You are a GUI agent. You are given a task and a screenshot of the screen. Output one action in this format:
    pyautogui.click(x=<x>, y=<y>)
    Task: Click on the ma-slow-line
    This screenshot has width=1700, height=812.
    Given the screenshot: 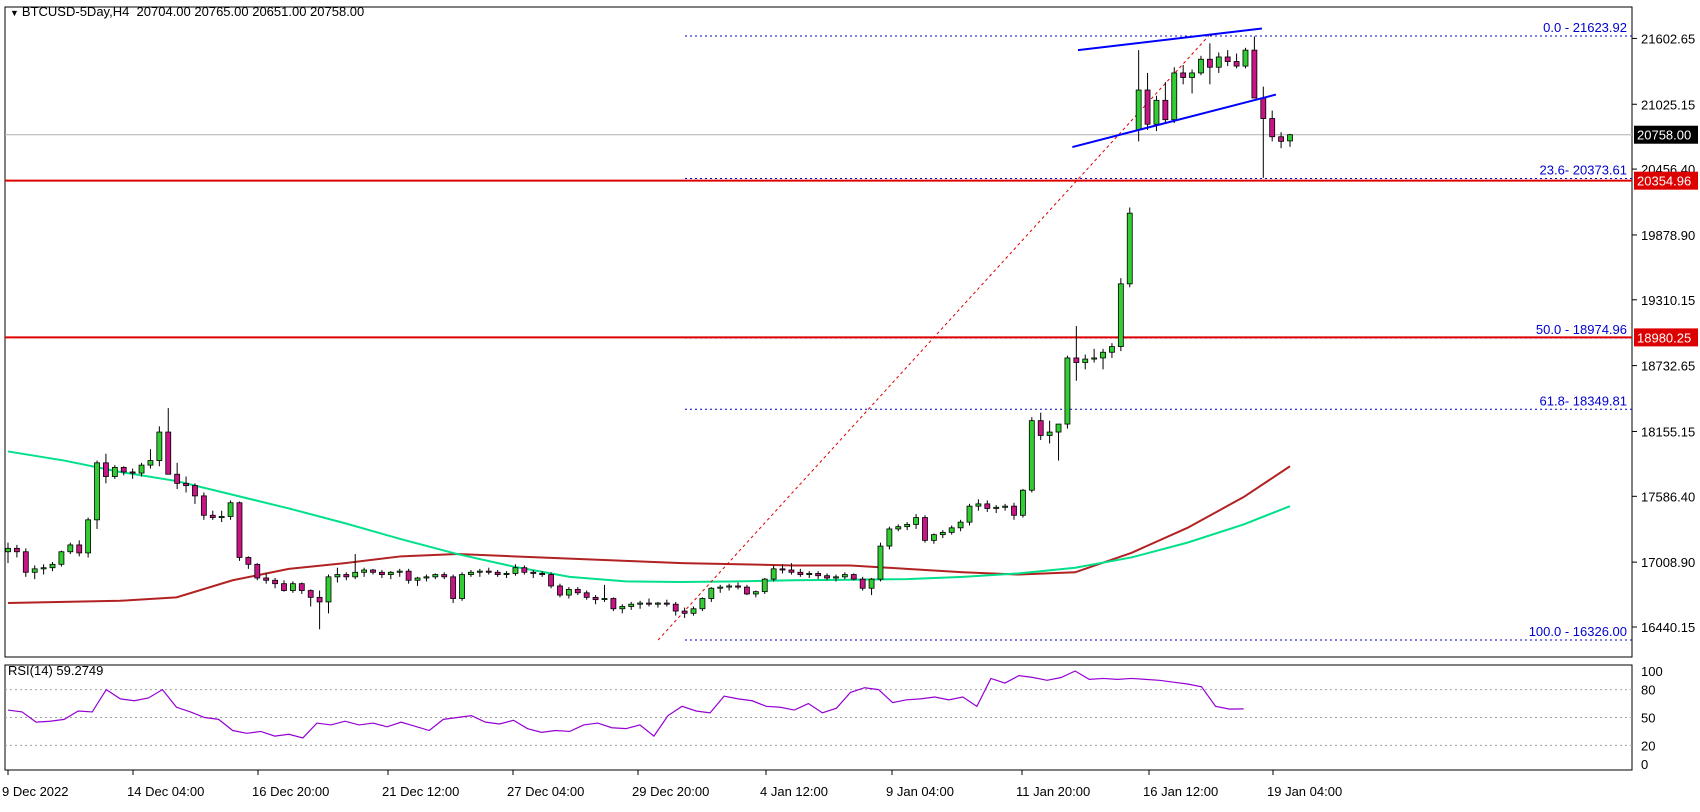 What is the action you would take?
    pyautogui.click(x=649, y=535)
    